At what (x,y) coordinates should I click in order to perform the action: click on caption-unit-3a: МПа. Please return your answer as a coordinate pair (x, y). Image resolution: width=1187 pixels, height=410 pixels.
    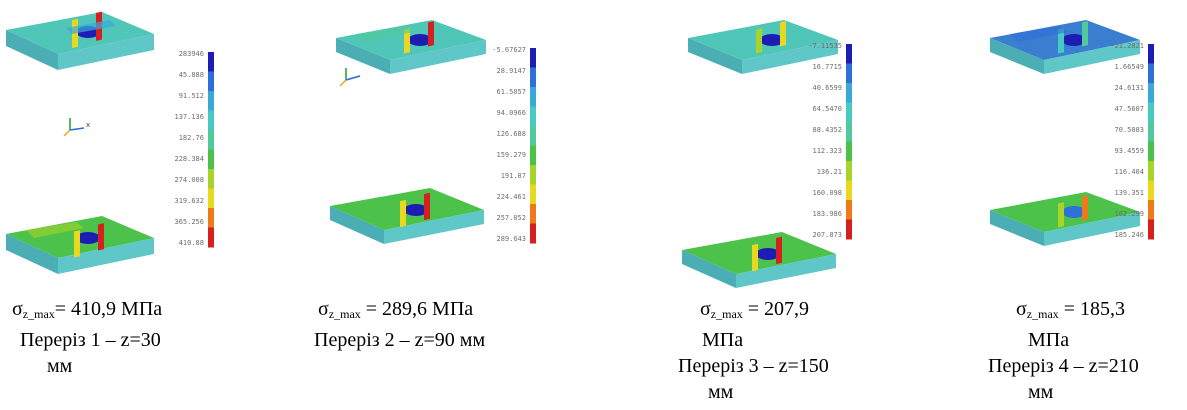
    Looking at the image, I should click on (723, 340).